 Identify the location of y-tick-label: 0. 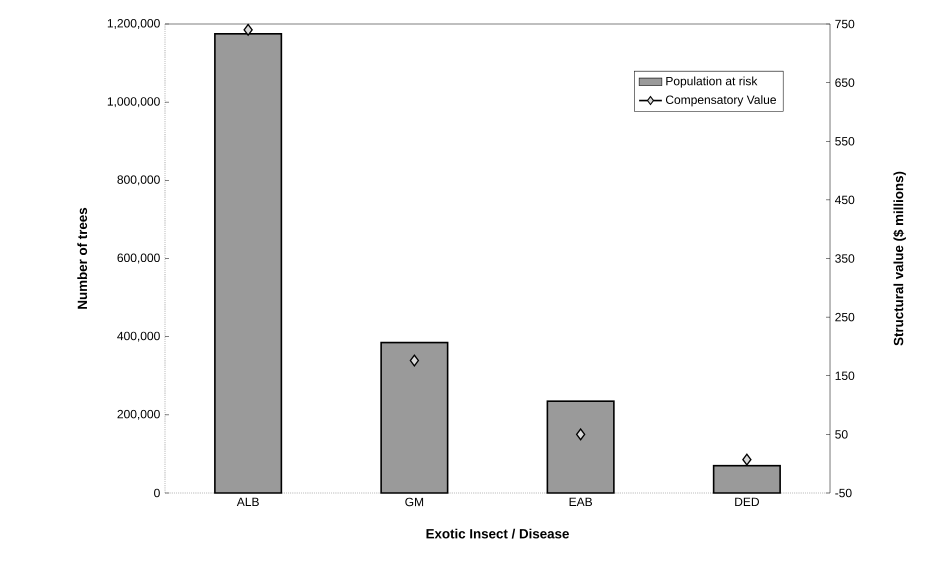
(157, 493).